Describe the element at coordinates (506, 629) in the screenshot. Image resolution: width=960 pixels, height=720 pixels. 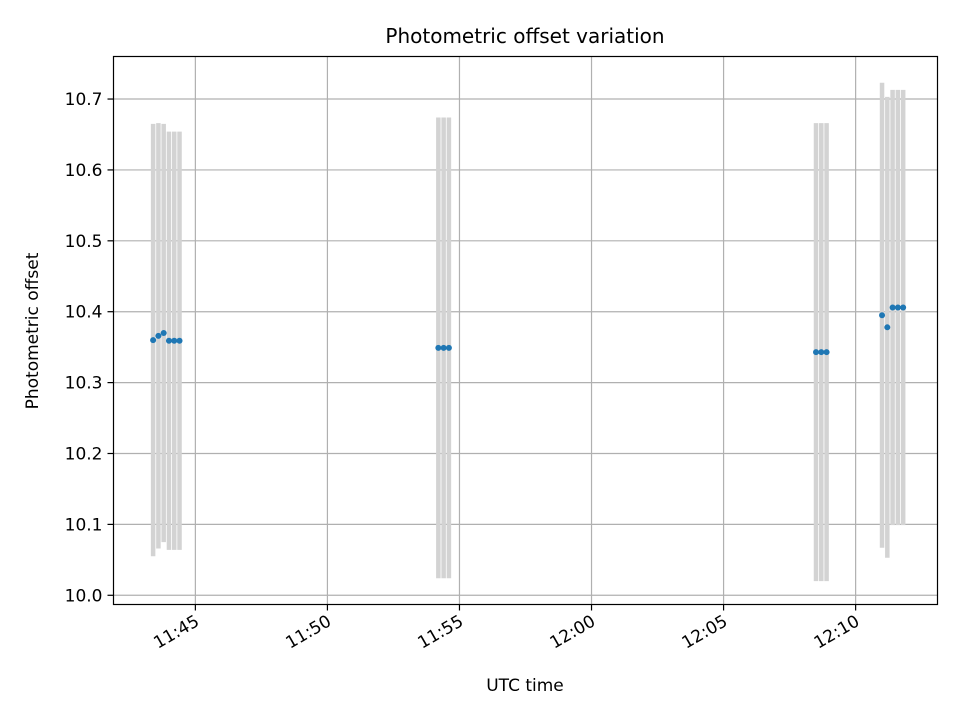
I see `x-axis: 11:45 11:50 11:55 12:00 12:05 12:10` at that location.